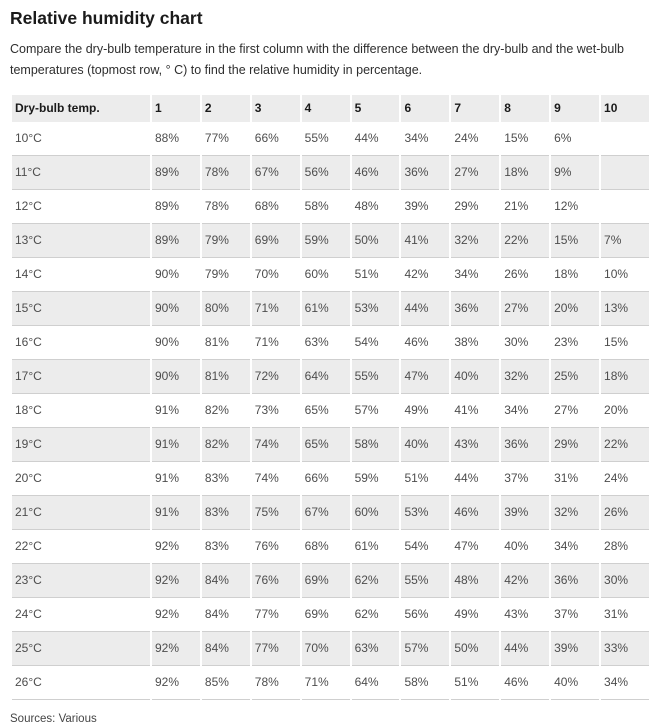 The width and height of the screenshot is (660, 727). I want to click on humidity-cell: 51%, so click(375, 273).